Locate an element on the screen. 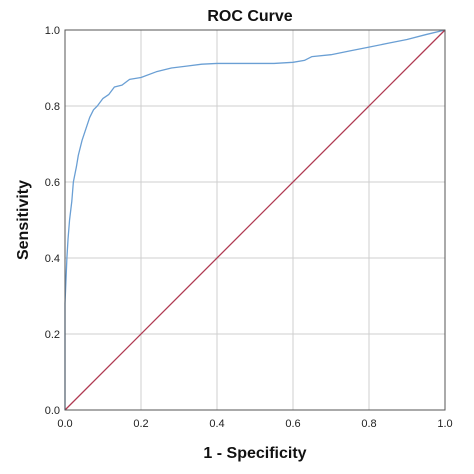  x-tick-label: 0.2 is located at coordinates (140, 424).